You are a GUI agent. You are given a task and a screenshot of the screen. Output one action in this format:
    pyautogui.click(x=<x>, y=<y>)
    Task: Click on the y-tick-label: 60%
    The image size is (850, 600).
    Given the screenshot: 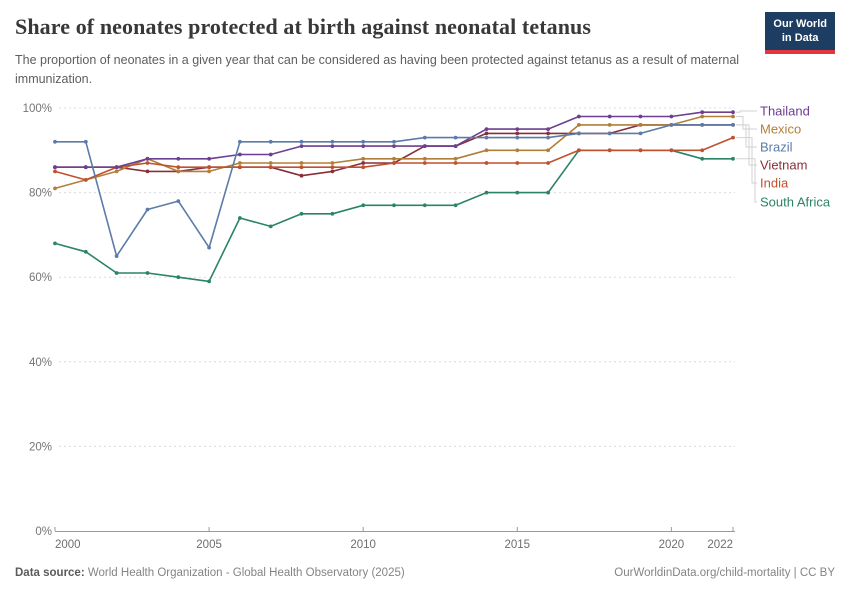 What is the action you would take?
    pyautogui.click(x=40, y=278)
    